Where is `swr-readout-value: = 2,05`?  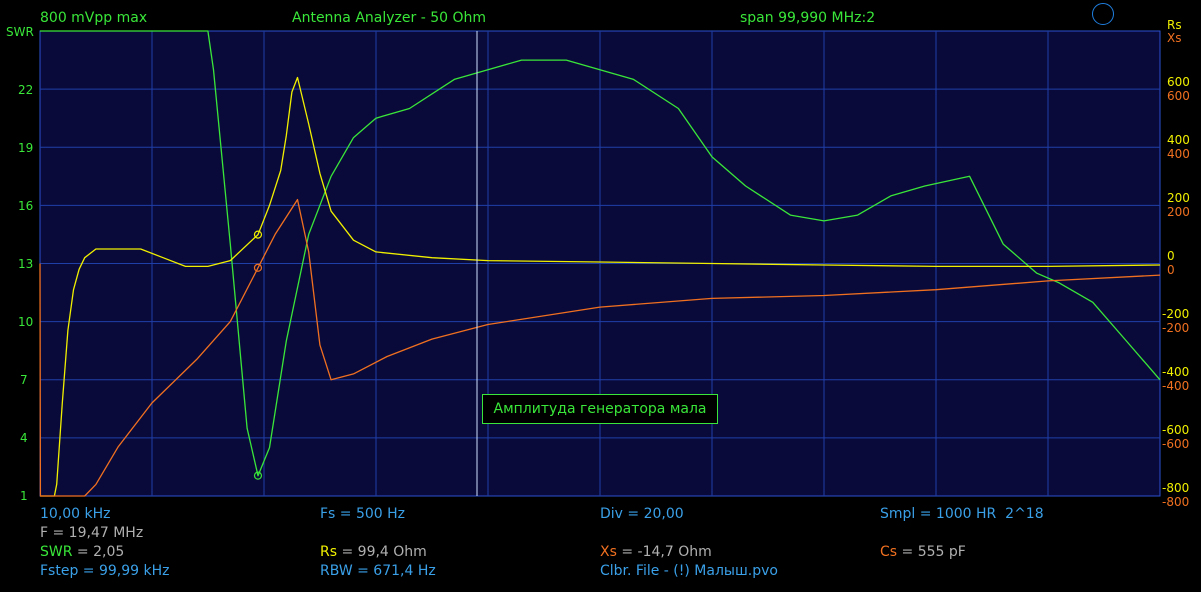
swr-readout-value: = 2,05 is located at coordinates (98, 552).